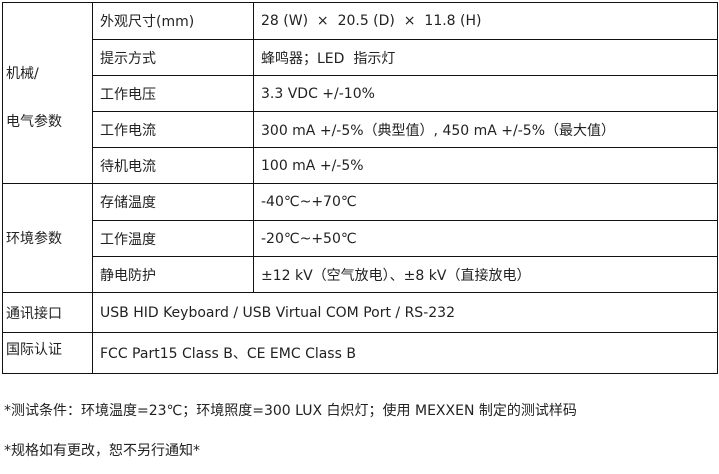 The width and height of the screenshot is (719, 474). Describe the element at coordinates (485, 165) in the screenshot. I see `row-value: 100 mA +/-5%` at that location.